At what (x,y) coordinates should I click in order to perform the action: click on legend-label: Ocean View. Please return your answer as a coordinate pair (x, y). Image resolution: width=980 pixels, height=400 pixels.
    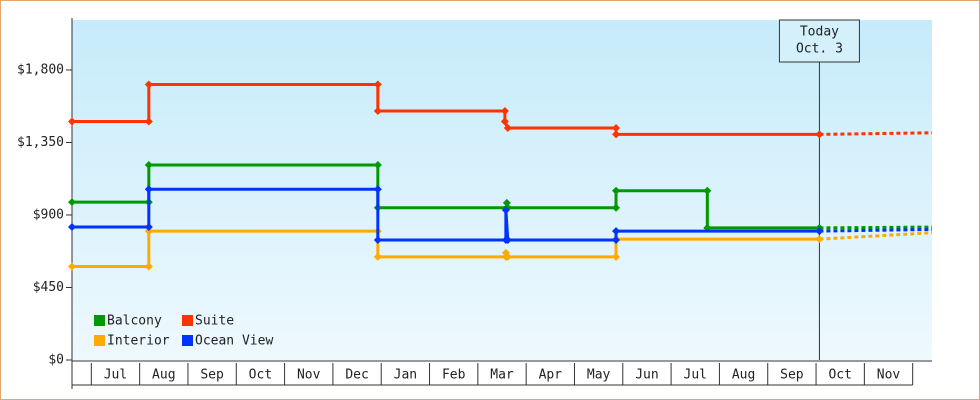
    Looking at the image, I should click on (234, 341).